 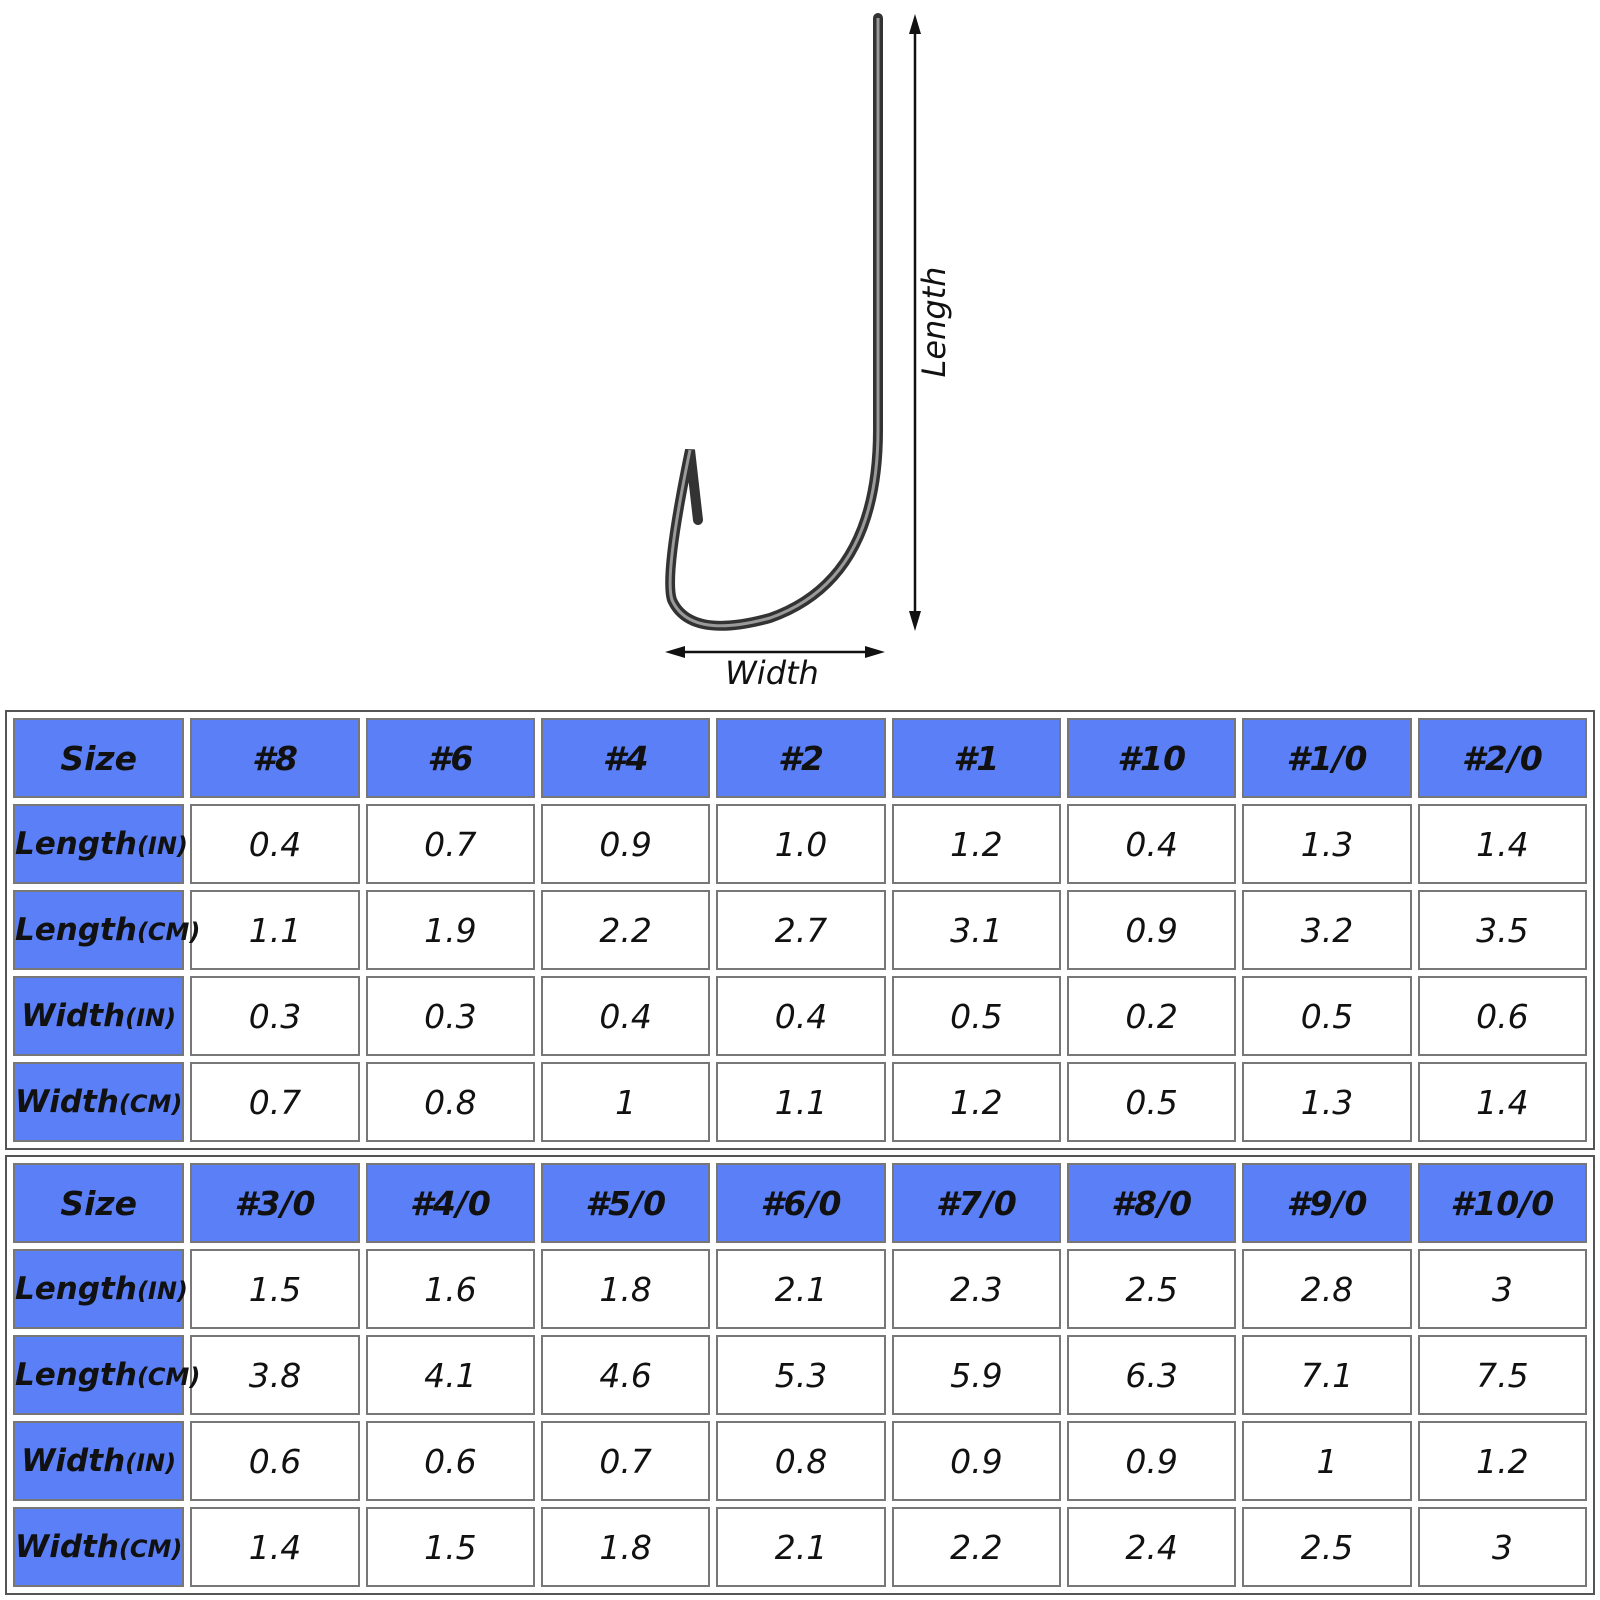 What do you see at coordinates (976, 758) in the screenshot?
I see `size-header: #1` at bounding box center [976, 758].